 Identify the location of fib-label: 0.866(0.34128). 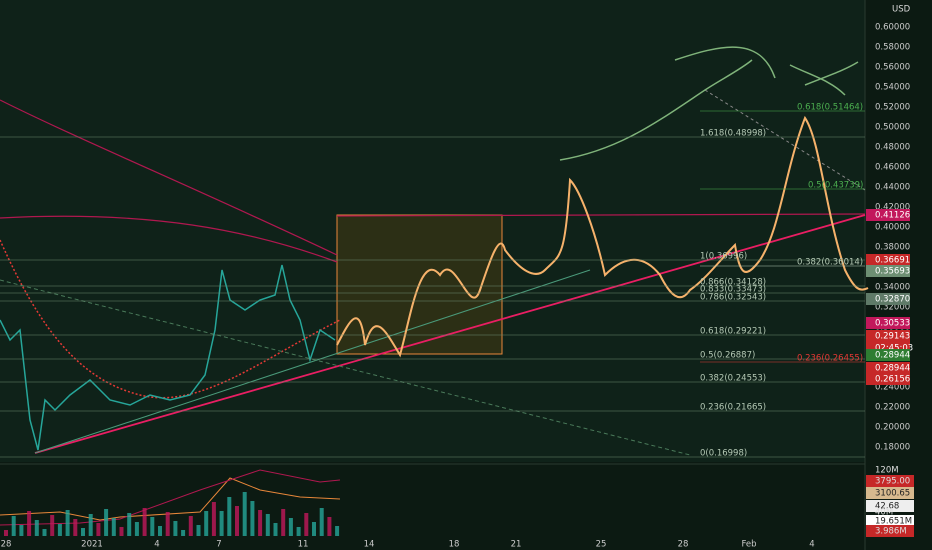
(733, 283).